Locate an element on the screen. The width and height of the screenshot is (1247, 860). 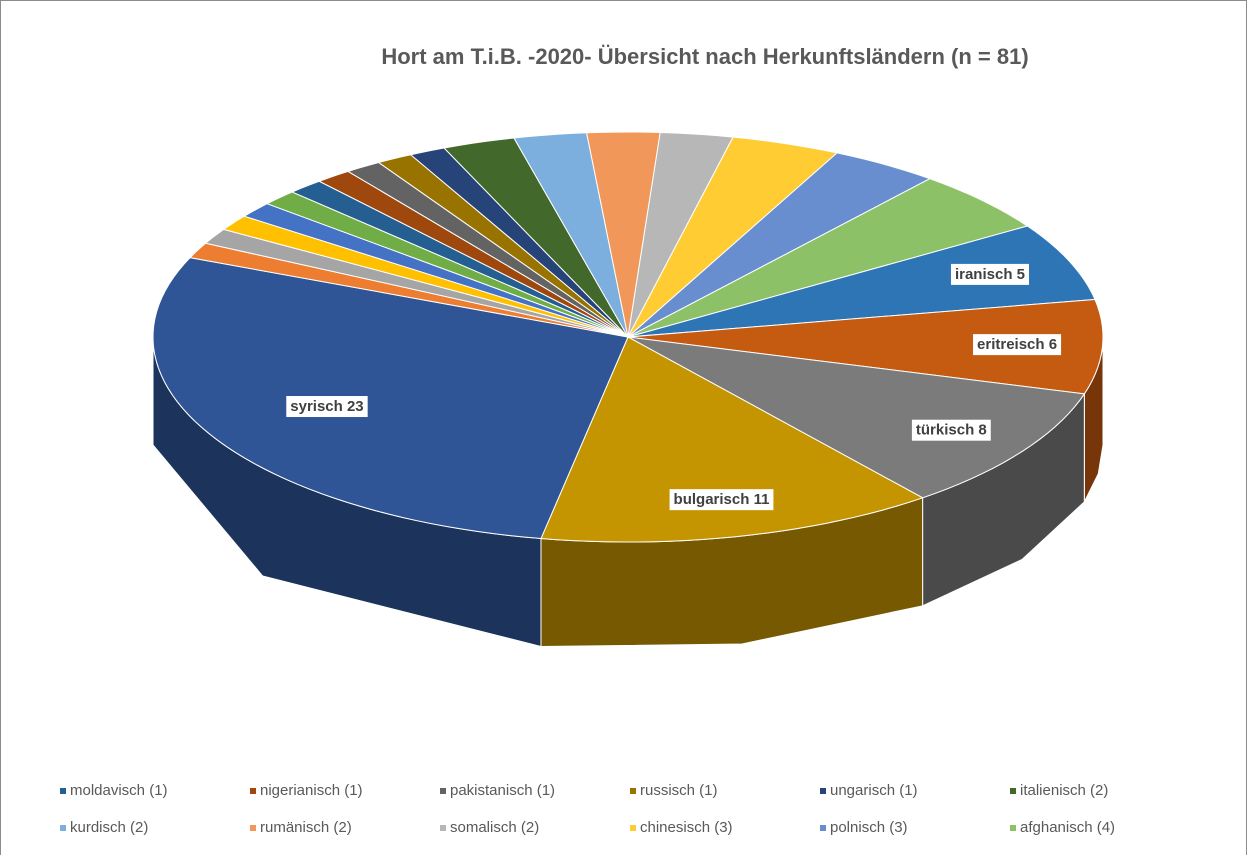
data-label: bulgarisch 11 is located at coordinates (722, 499).